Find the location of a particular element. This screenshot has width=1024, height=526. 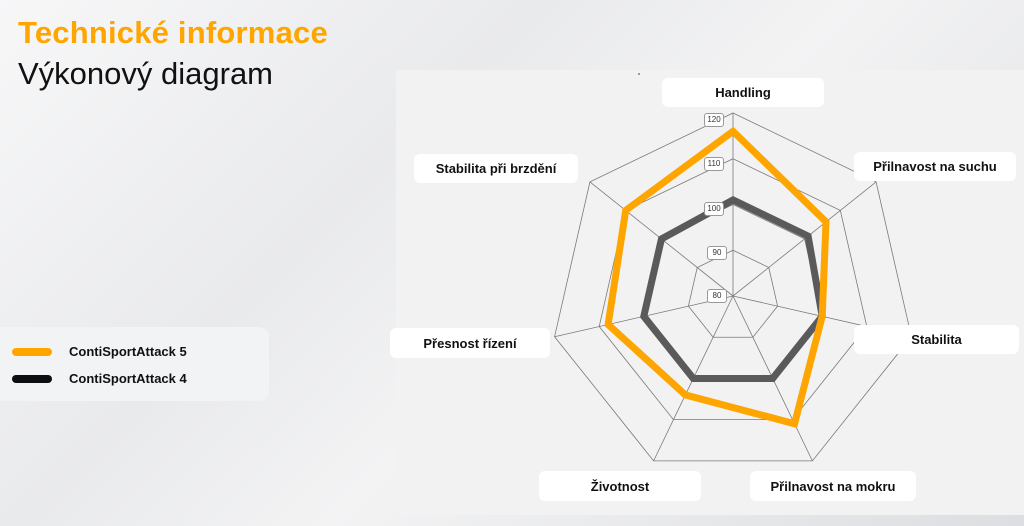

axis-label-handling: Handling is located at coordinates (743, 92).